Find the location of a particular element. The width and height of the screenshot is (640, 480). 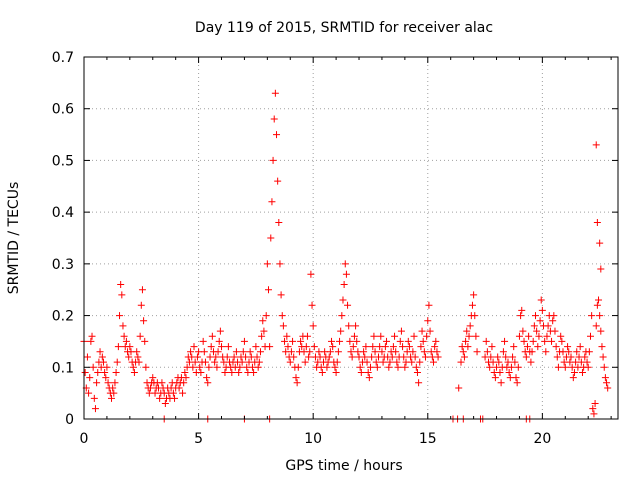

y-tick-label: 0.4 is located at coordinates (63, 213).